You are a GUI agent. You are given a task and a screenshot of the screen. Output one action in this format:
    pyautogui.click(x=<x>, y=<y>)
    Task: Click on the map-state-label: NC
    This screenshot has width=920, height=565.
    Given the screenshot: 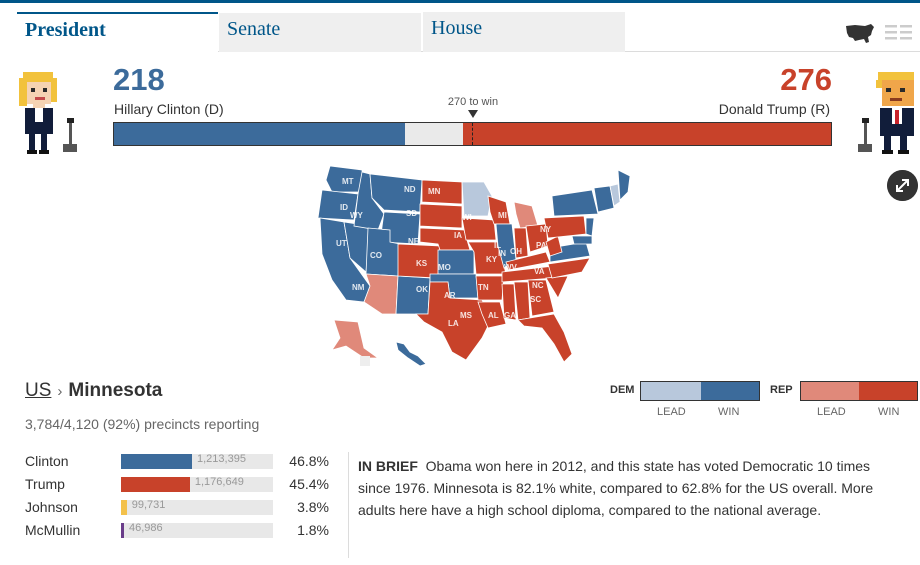 What is the action you would take?
    pyautogui.click(x=538, y=285)
    